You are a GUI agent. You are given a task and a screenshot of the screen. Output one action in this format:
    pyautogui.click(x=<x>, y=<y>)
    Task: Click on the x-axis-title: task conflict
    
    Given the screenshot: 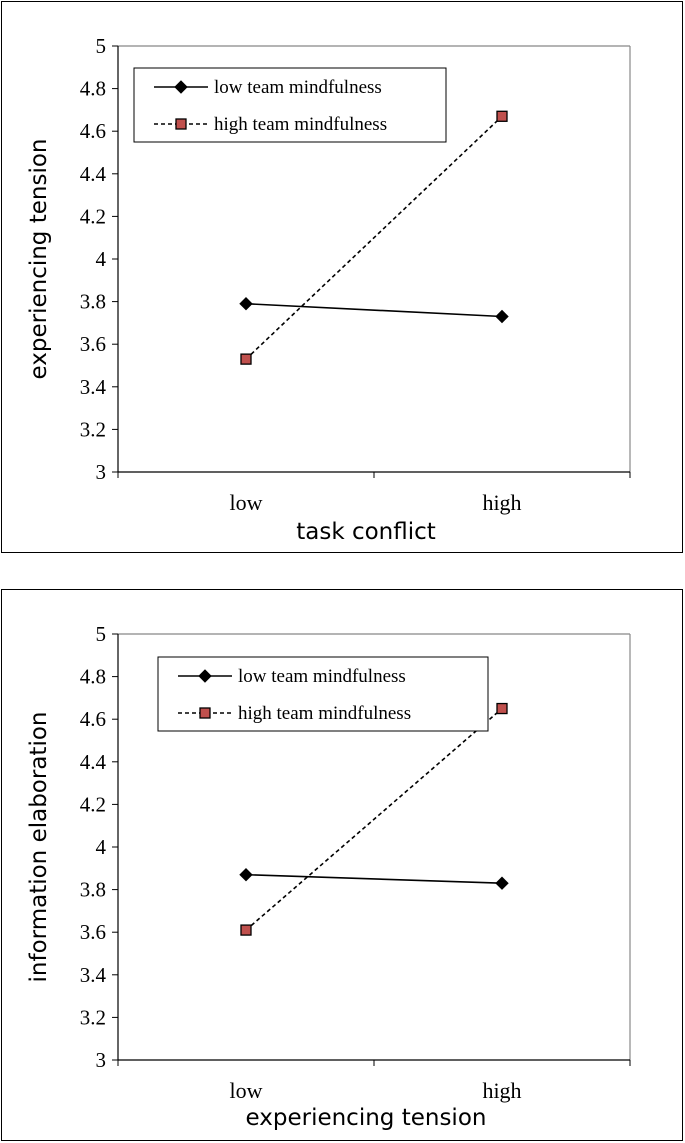 What is the action you would take?
    pyautogui.click(x=366, y=532)
    